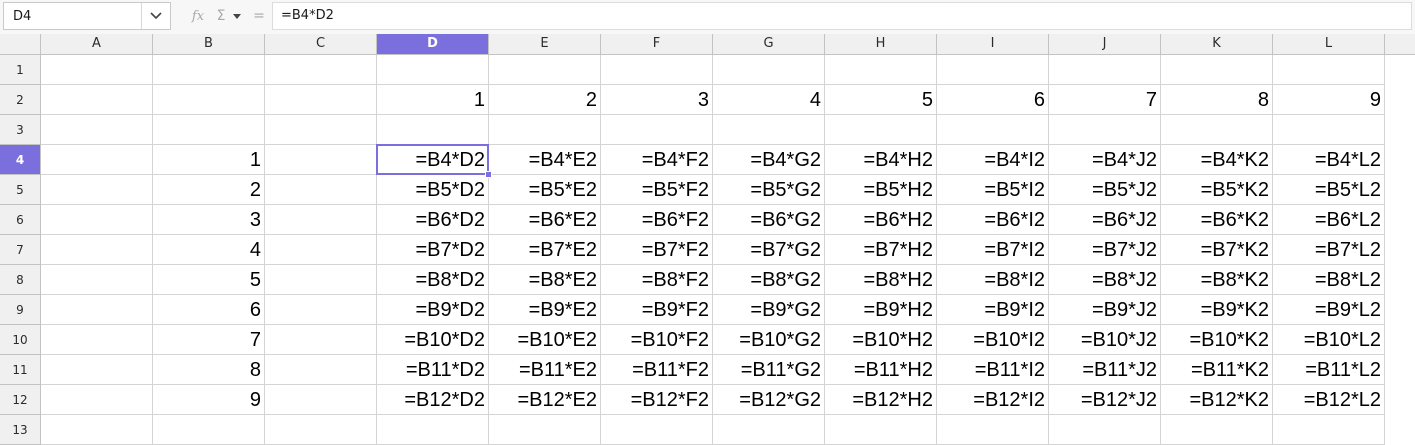 Image resolution: width=1415 pixels, height=445 pixels. Describe the element at coordinates (993, 430) in the screenshot. I see `cell-i13` at that location.